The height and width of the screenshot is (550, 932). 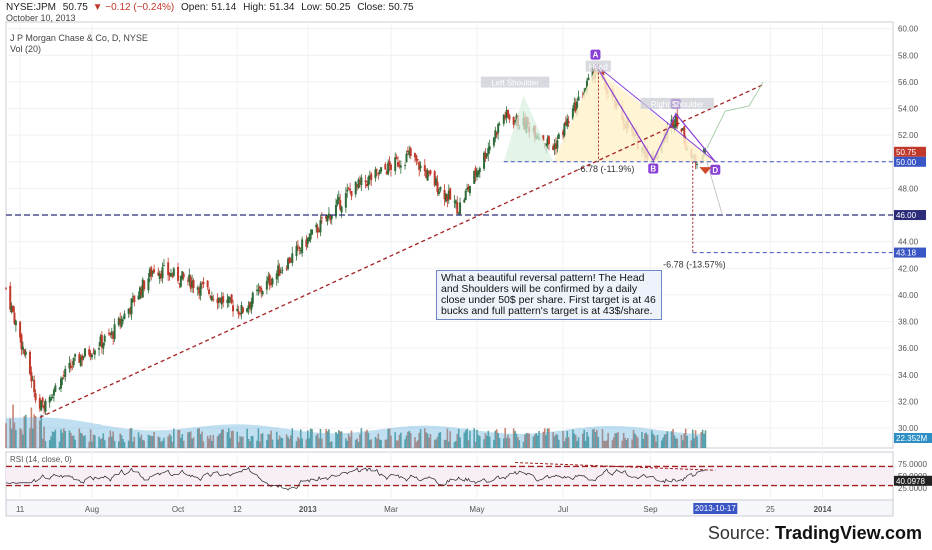 I want to click on y-tick-label: 32.00, so click(x=908, y=401).